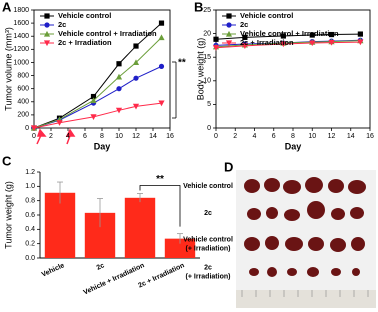 The image size is (378, 312). What do you see at coordinates (208, 239) in the screenshot?
I see `row-label: Vehicle control` at bounding box center [208, 239].